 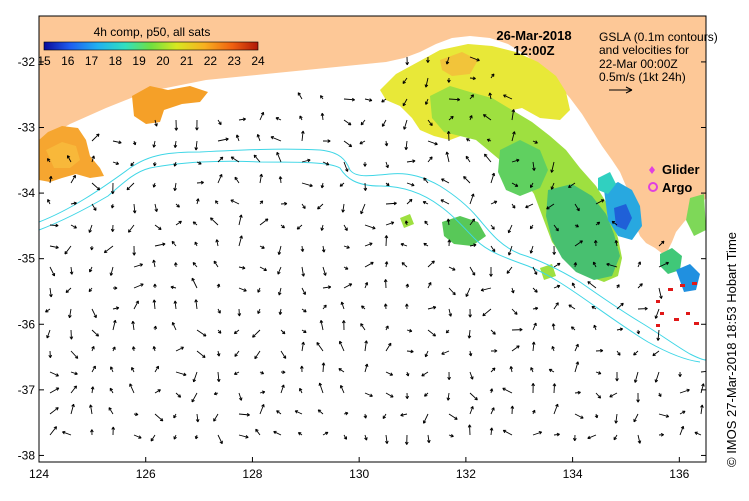 I want to click on colorbar-label: 22, so click(x=211, y=61).